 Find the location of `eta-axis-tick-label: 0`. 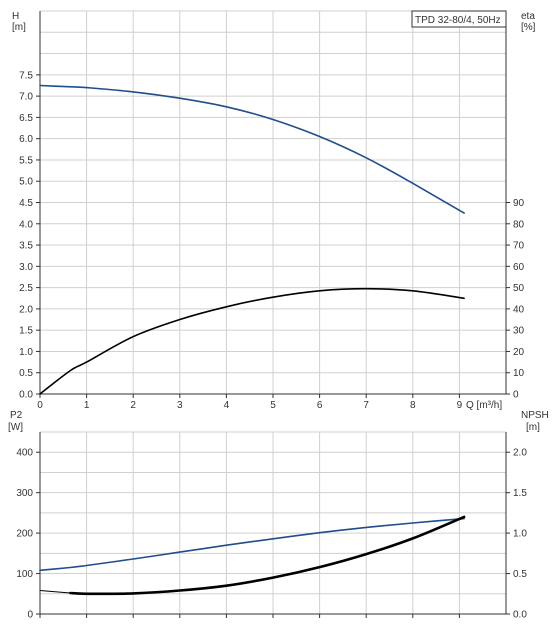

eta-axis-tick-label: 0 is located at coordinates (516, 395).